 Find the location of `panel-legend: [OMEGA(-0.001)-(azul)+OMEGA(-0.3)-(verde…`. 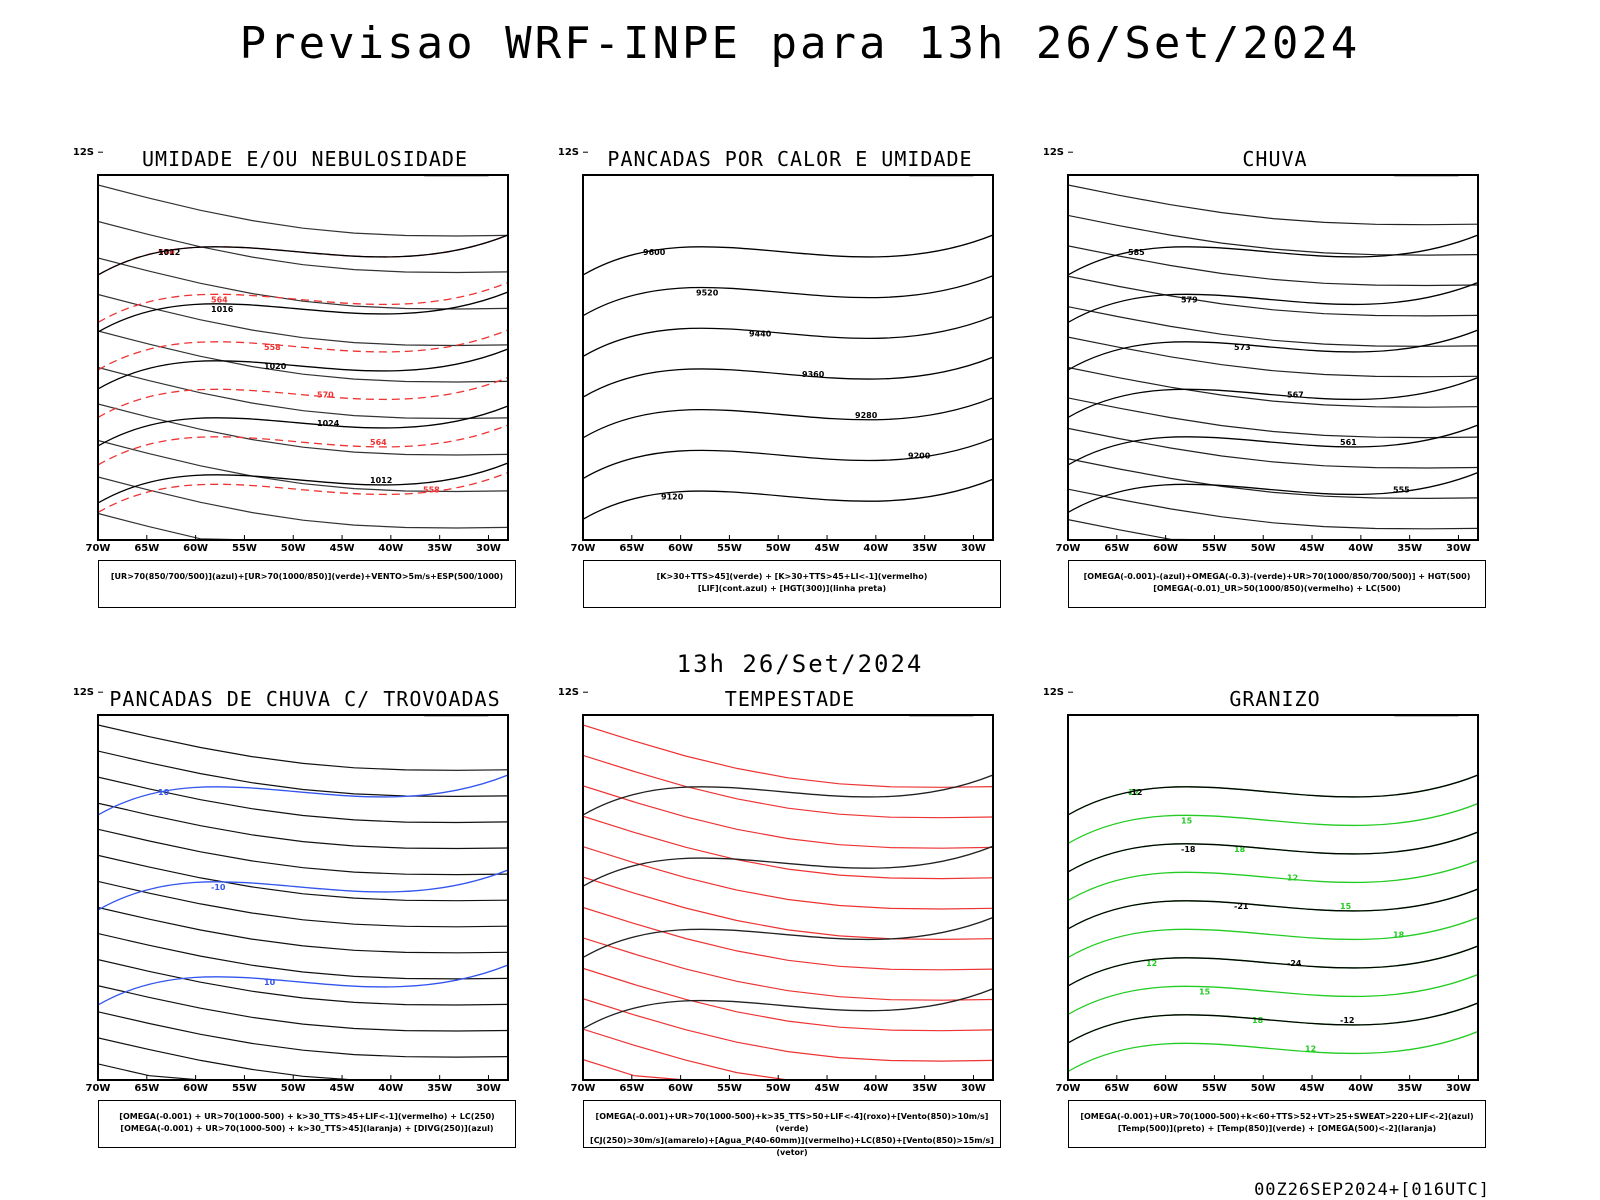

panel-legend: [OMEGA(-0.001)-(azul)+OMEGA(-0.3)-(verde… is located at coordinates (1277, 584).